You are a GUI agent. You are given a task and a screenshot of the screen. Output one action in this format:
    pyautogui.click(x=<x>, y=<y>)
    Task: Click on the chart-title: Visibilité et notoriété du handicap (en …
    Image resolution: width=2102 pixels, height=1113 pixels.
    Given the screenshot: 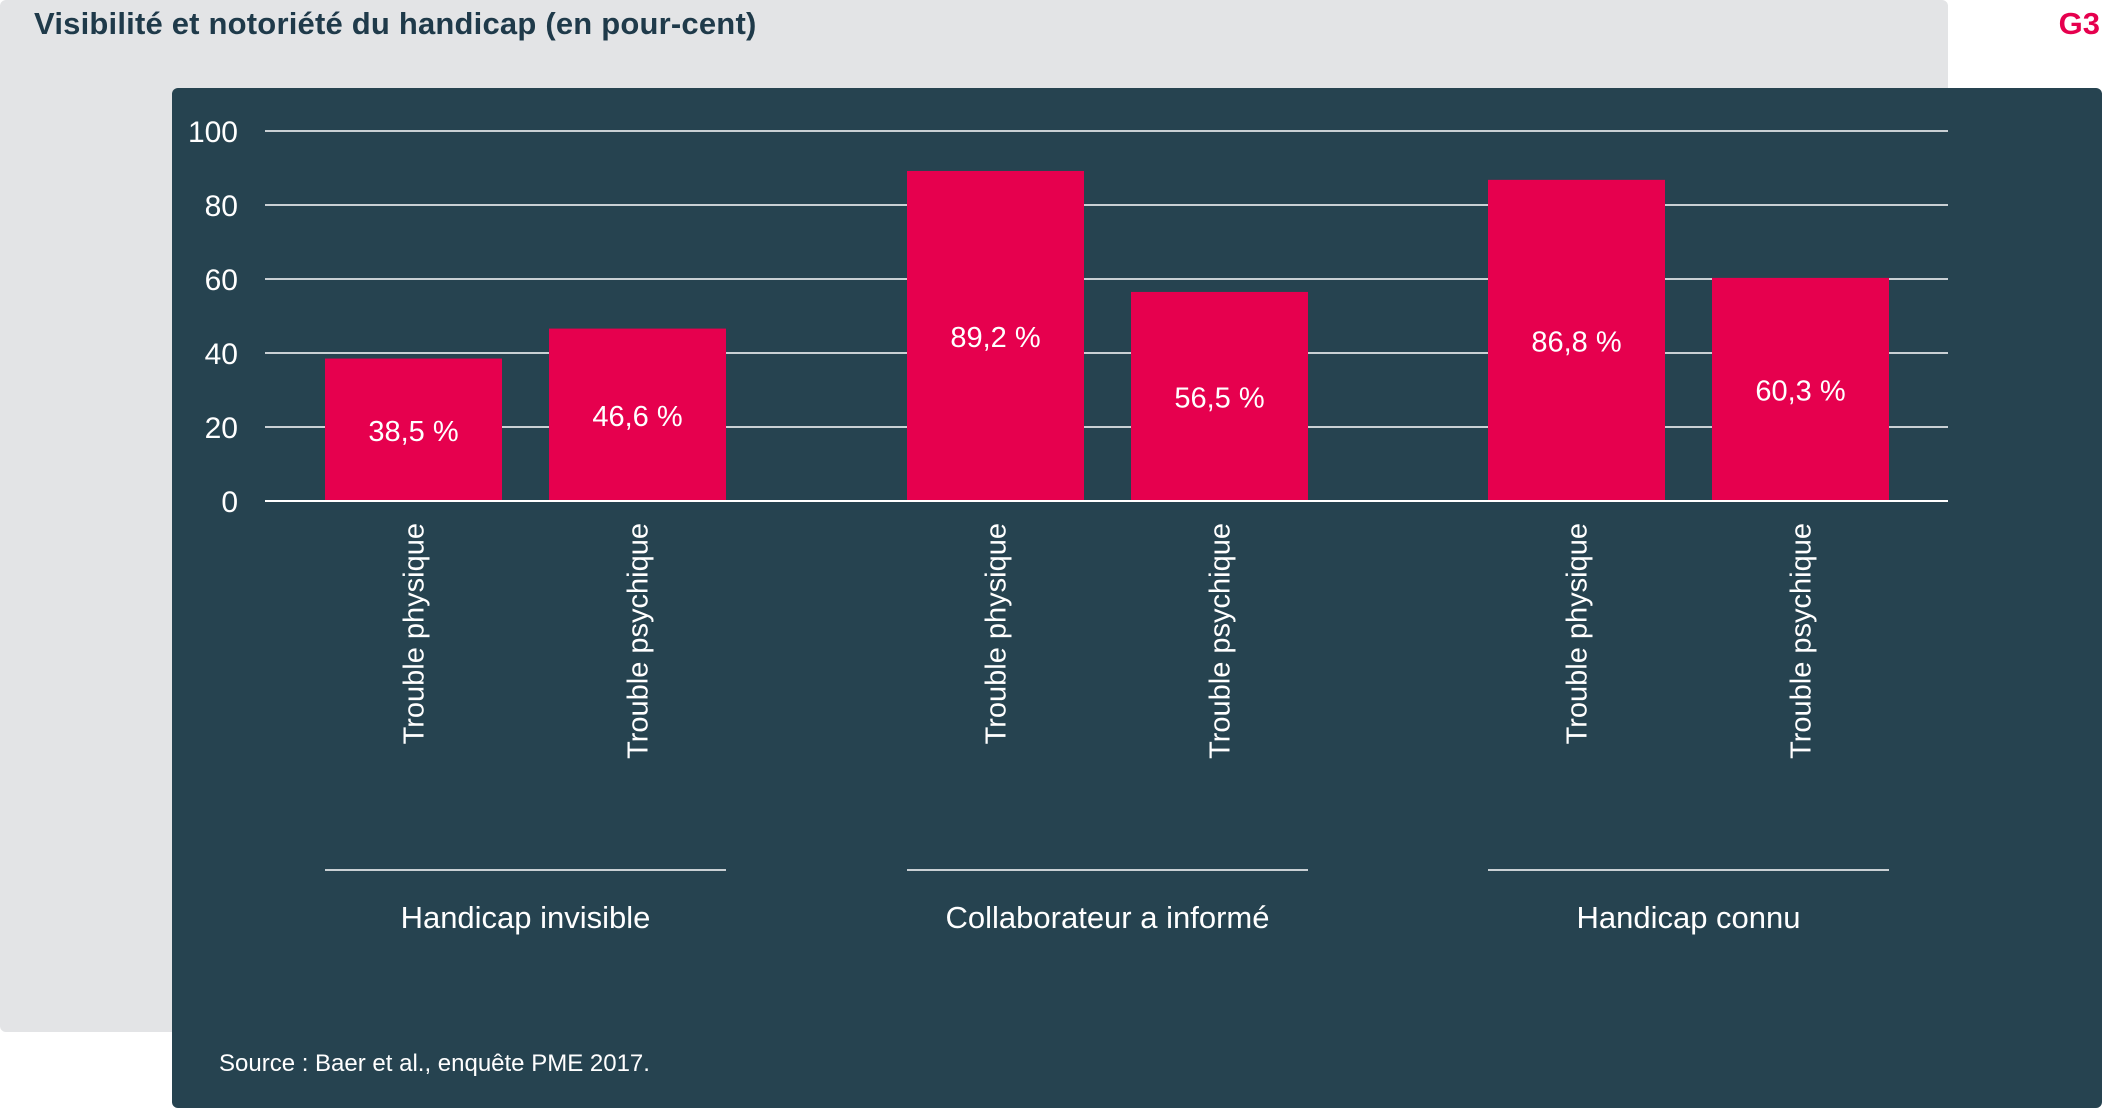 What is the action you would take?
    pyautogui.click(x=395, y=23)
    